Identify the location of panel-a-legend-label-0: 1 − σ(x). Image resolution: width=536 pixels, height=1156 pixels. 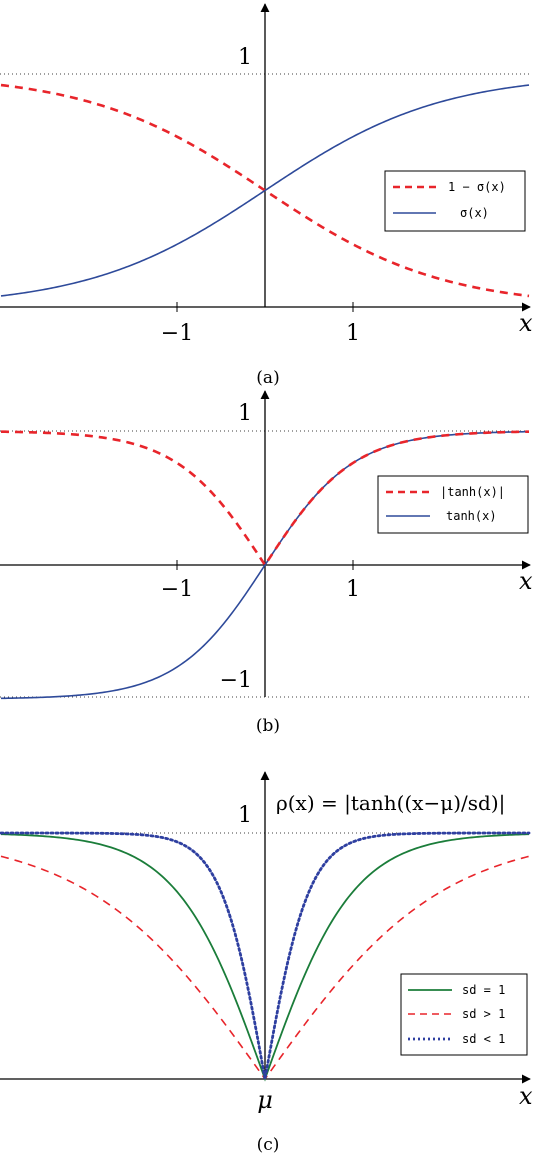
(477, 187).